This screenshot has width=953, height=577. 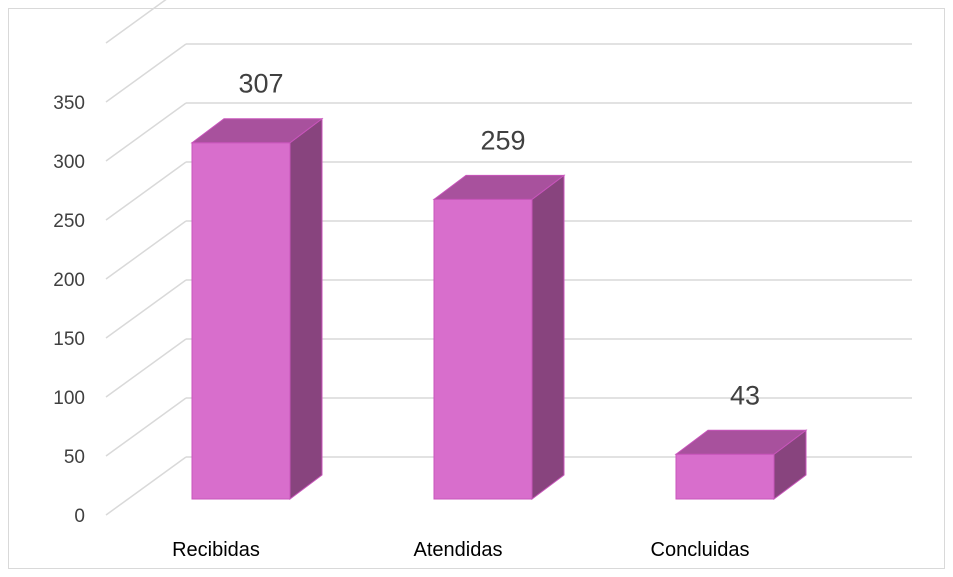 What do you see at coordinates (69, 398) in the screenshot?
I see `y-tick-label: 100` at bounding box center [69, 398].